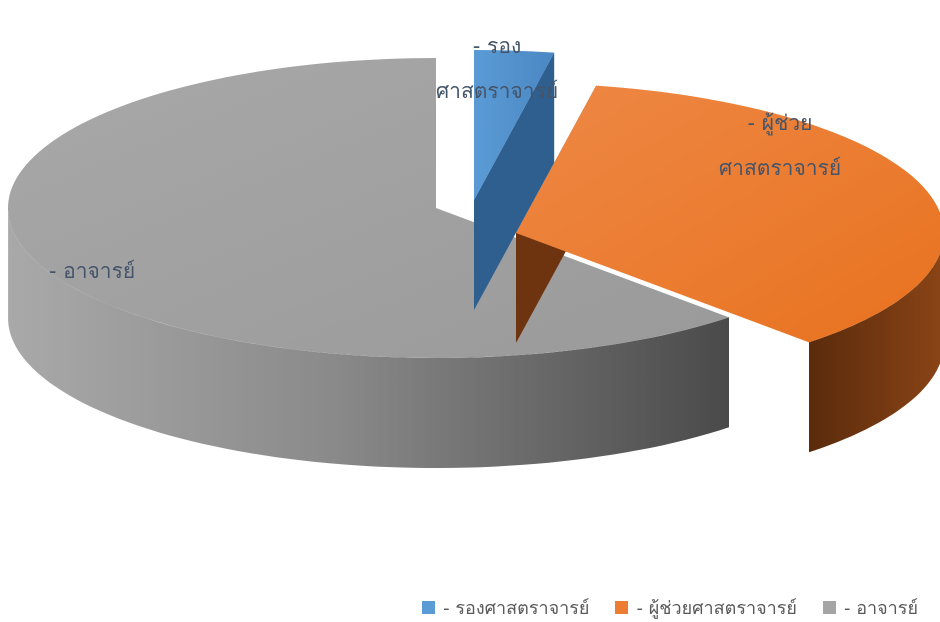 Image resolution: width=940 pixels, height=622 pixels. I want to click on slice-label-0: ศาสตราจารย์, so click(497, 91).